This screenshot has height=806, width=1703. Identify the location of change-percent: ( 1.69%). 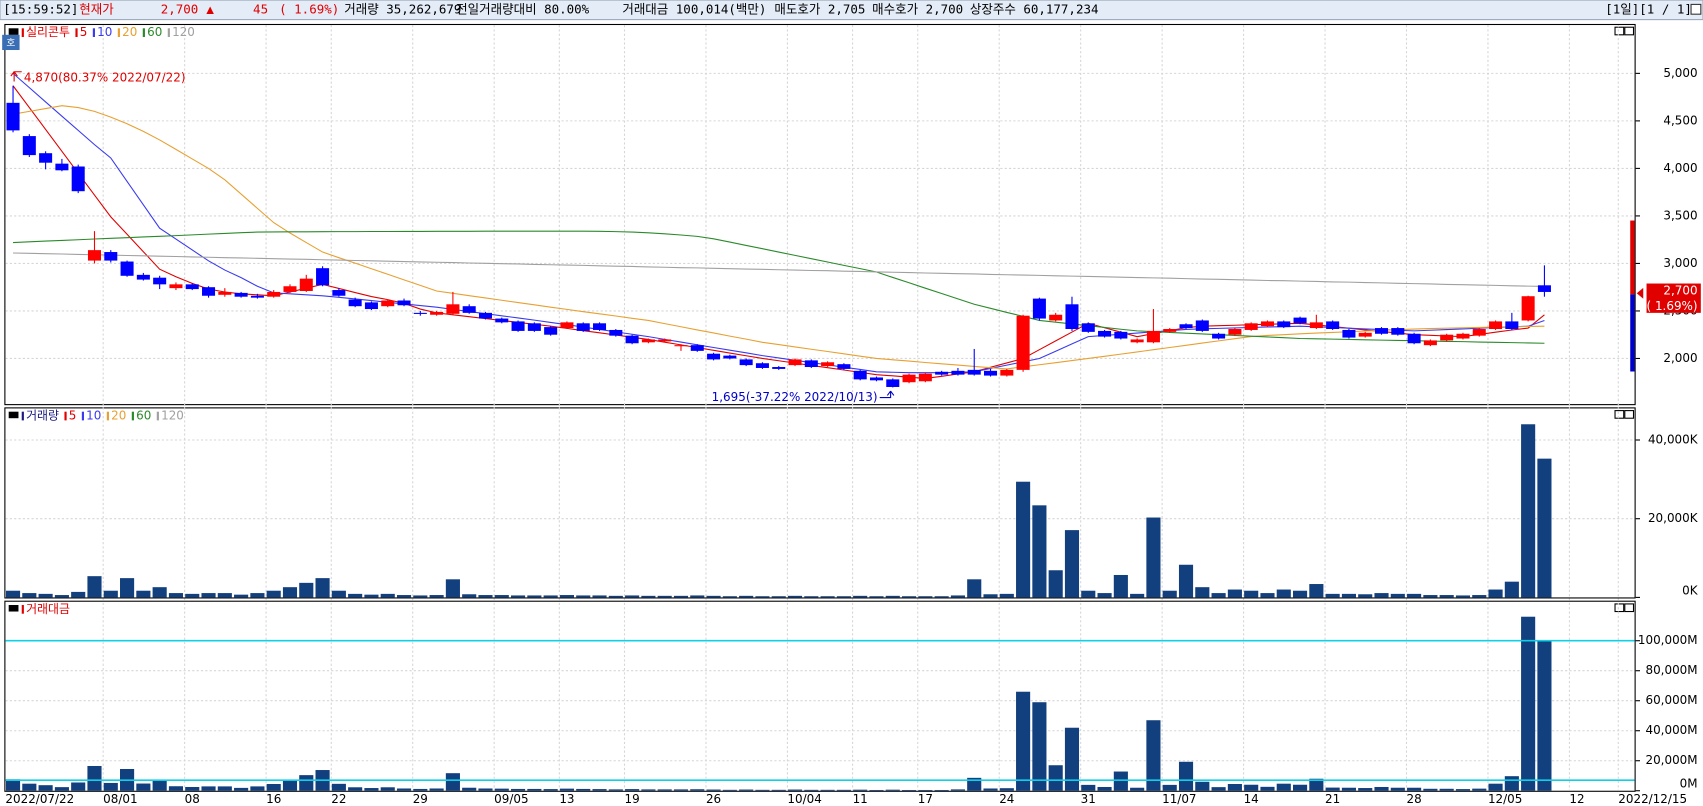
(309, 8).